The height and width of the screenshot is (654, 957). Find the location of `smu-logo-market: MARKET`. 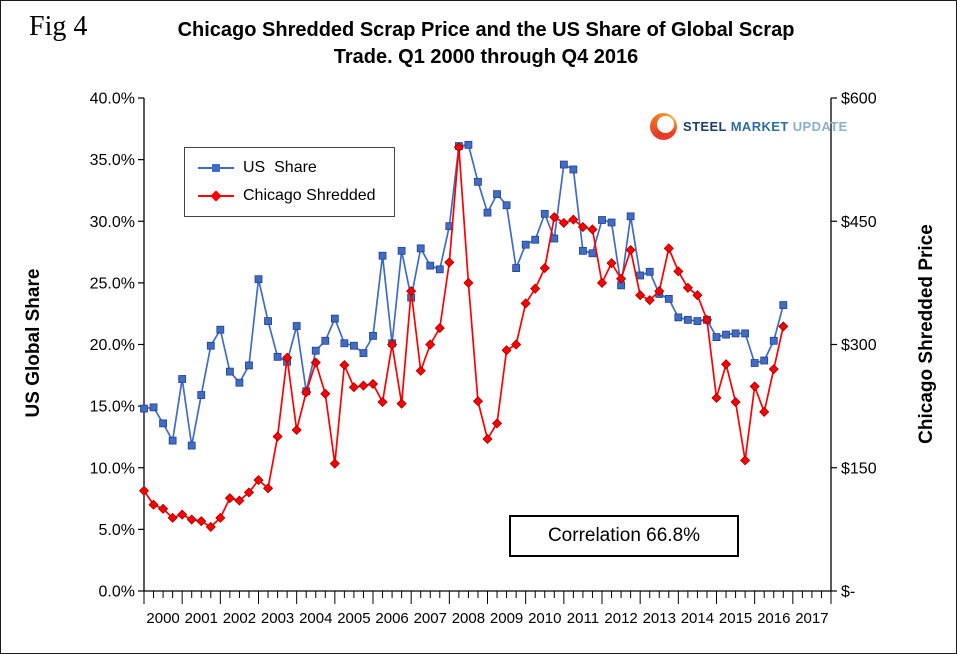

smu-logo-market: MARKET is located at coordinates (759, 126).